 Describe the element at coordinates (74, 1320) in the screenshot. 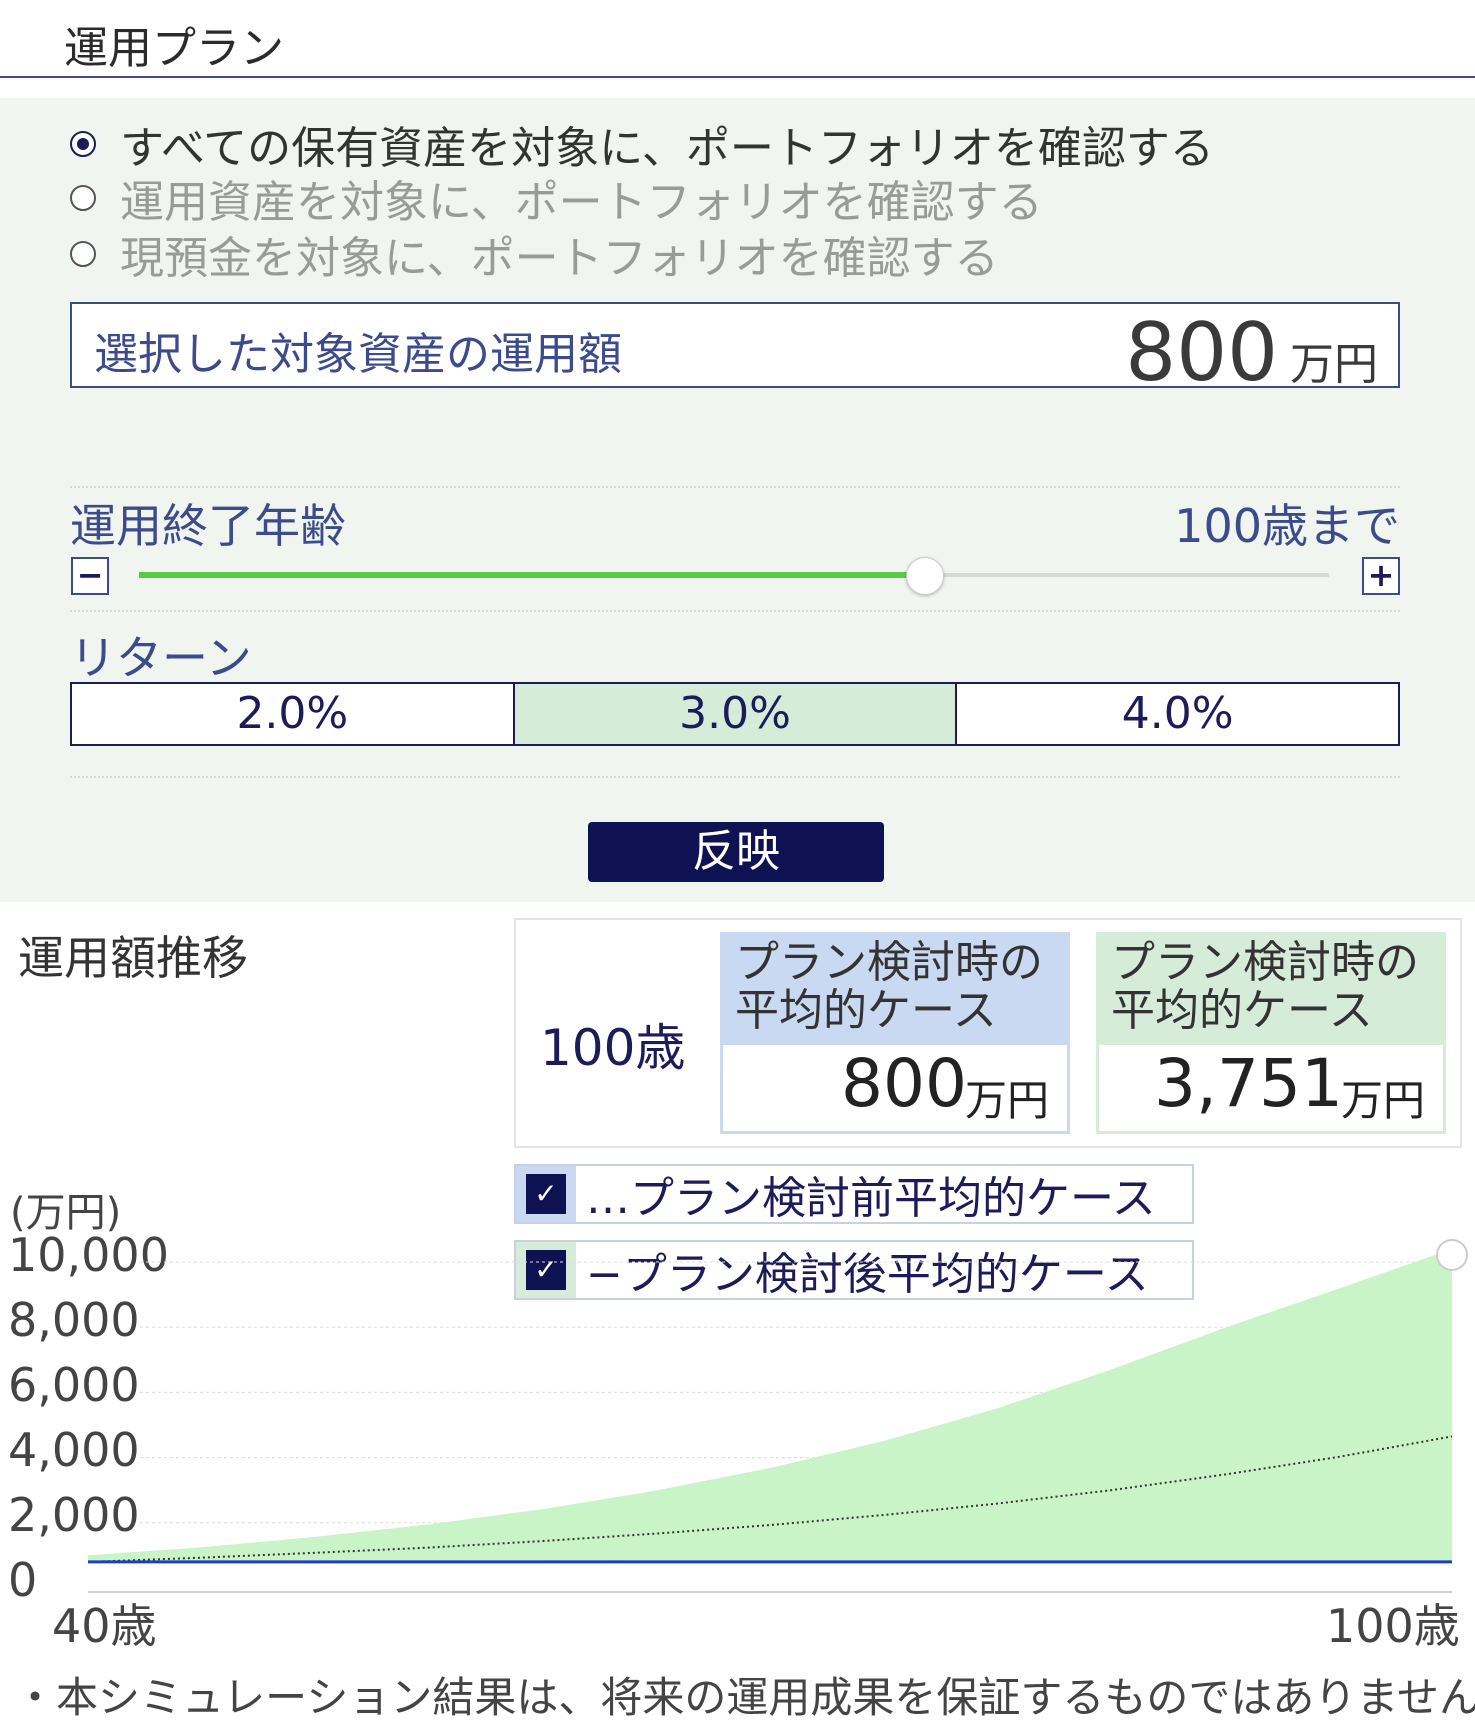

I see `y-tick-label: 8,000` at that location.